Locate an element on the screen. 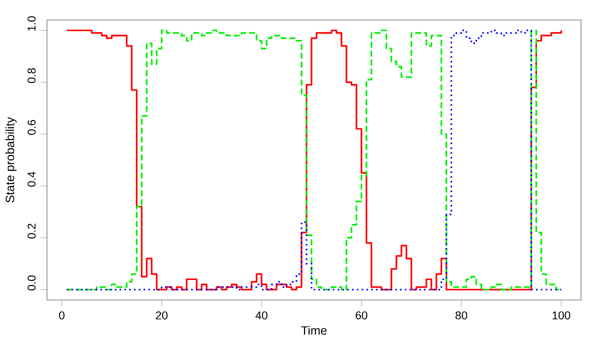  x-tick-label: 100 is located at coordinates (561, 315).